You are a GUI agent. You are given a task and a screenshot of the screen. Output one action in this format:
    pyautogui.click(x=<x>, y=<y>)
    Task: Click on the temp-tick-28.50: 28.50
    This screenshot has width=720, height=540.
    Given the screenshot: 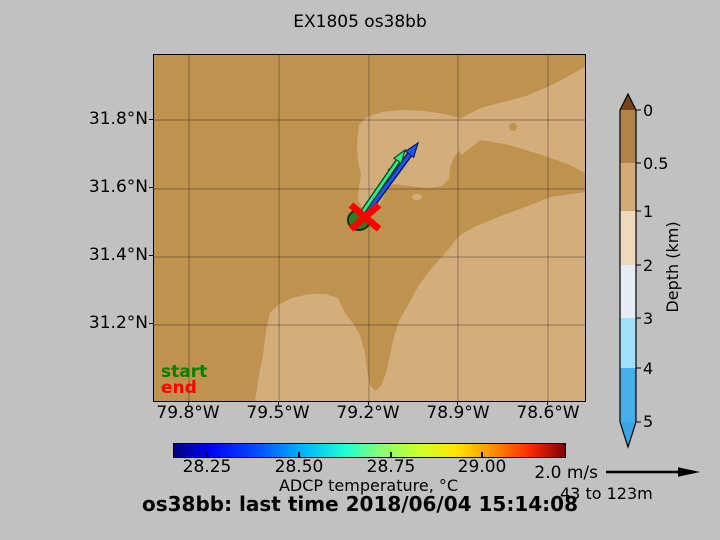 What is the action you would take?
    pyautogui.click(x=299, y=467)
    